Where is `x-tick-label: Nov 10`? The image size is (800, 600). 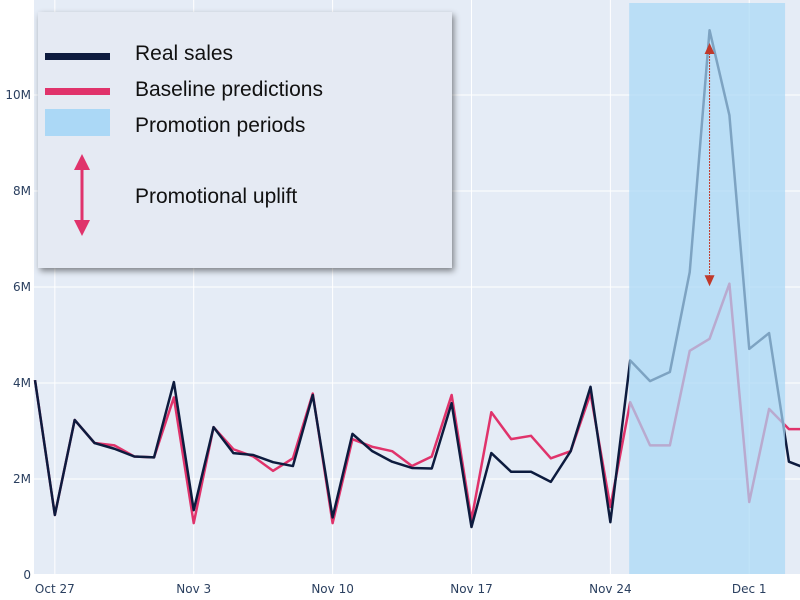
x-tick-label: Nov 10 is located at coordinates (332, 589).